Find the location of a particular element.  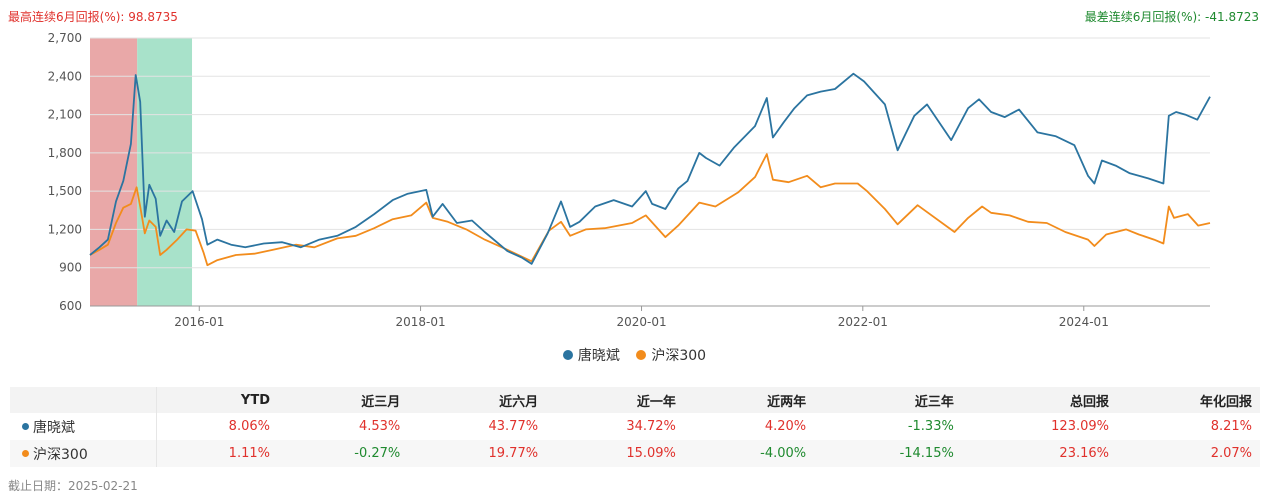

legend-item-index: 沪深300 is located at coordinates (671, 355).